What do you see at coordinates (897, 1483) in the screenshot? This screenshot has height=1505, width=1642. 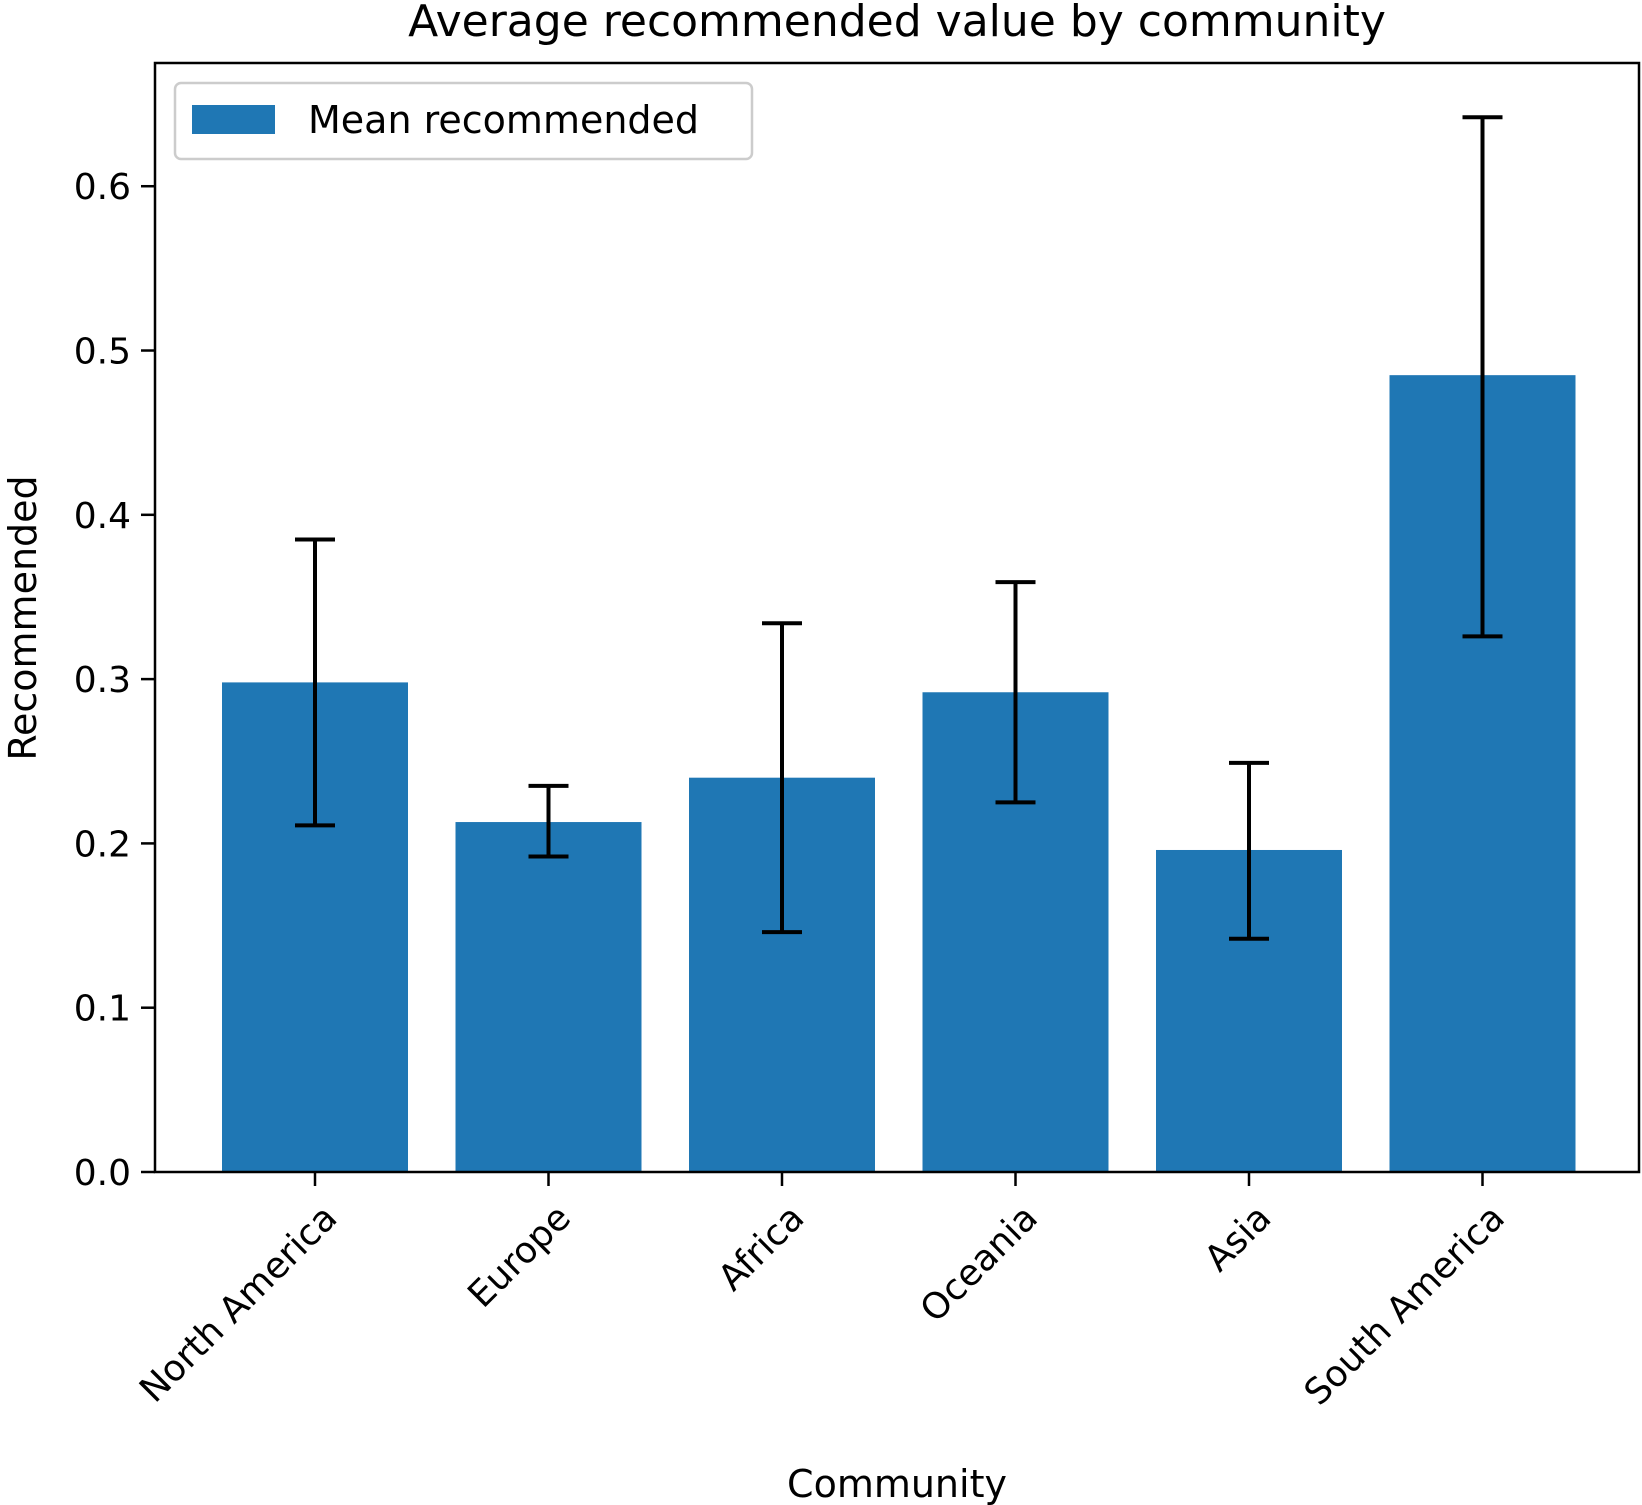 I see `x-axis-label: Community` at bounding box center [897, 1483].